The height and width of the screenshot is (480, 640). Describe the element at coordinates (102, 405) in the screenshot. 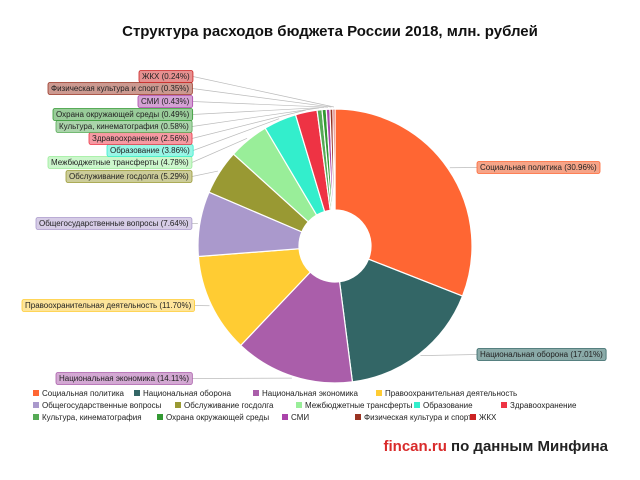

I see `legend-label-5: Общегосударственные вопросы` at that location.